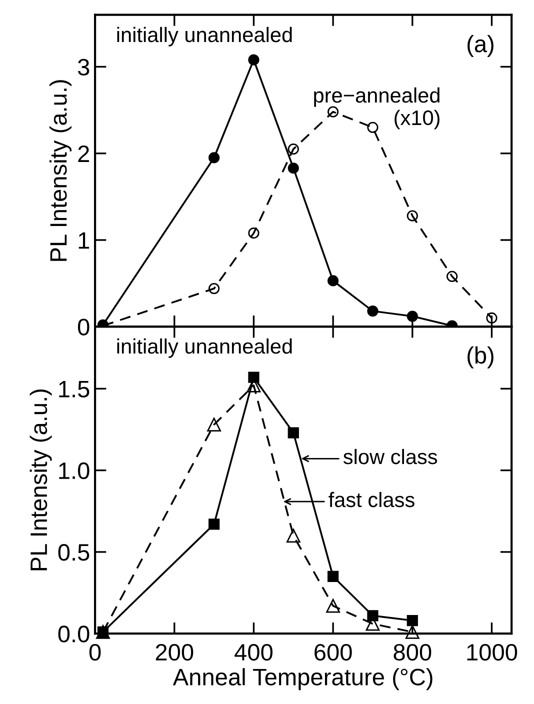 Image resolution: width=534 pixels, height=704 pixels. Describe the element at coordinates (481, 45) in the screenshot. I see `annotation: (a)` at that location.